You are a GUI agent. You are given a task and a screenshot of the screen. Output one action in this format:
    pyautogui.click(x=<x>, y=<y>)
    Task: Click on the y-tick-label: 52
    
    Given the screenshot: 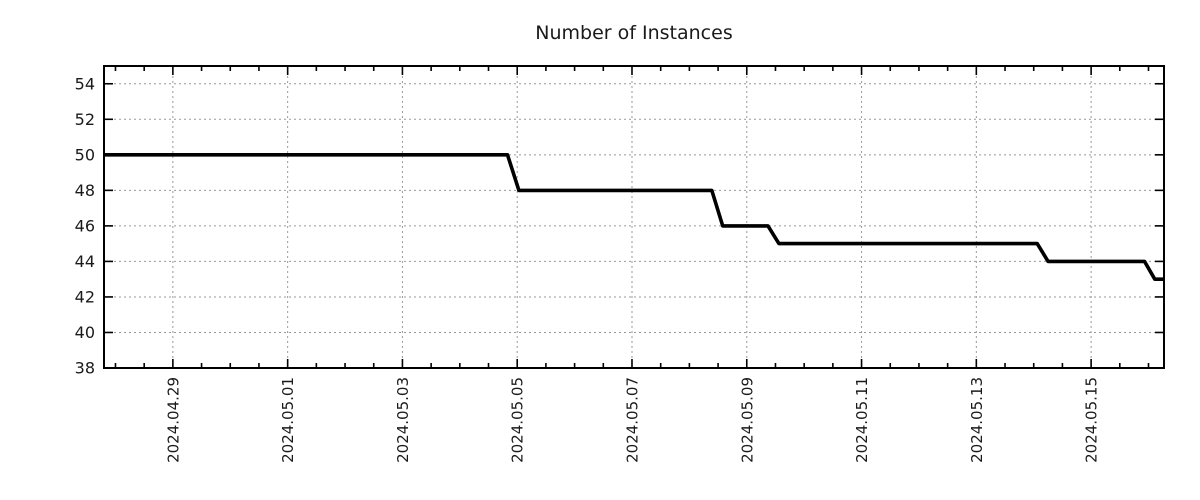 What is the action you would take?
    pyautogui.click(x=85, y=119)
    